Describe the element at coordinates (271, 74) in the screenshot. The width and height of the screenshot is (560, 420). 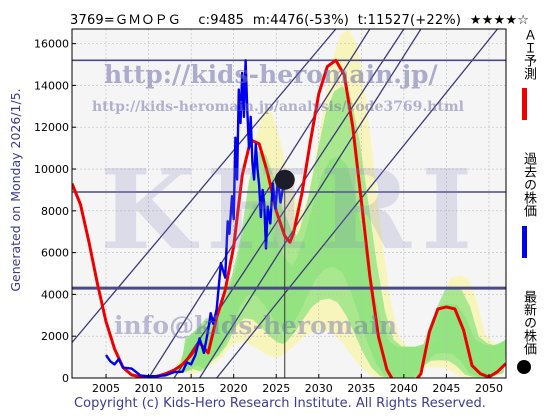
I see `watermark-url: http://kids-heromain.jp/` at that location.